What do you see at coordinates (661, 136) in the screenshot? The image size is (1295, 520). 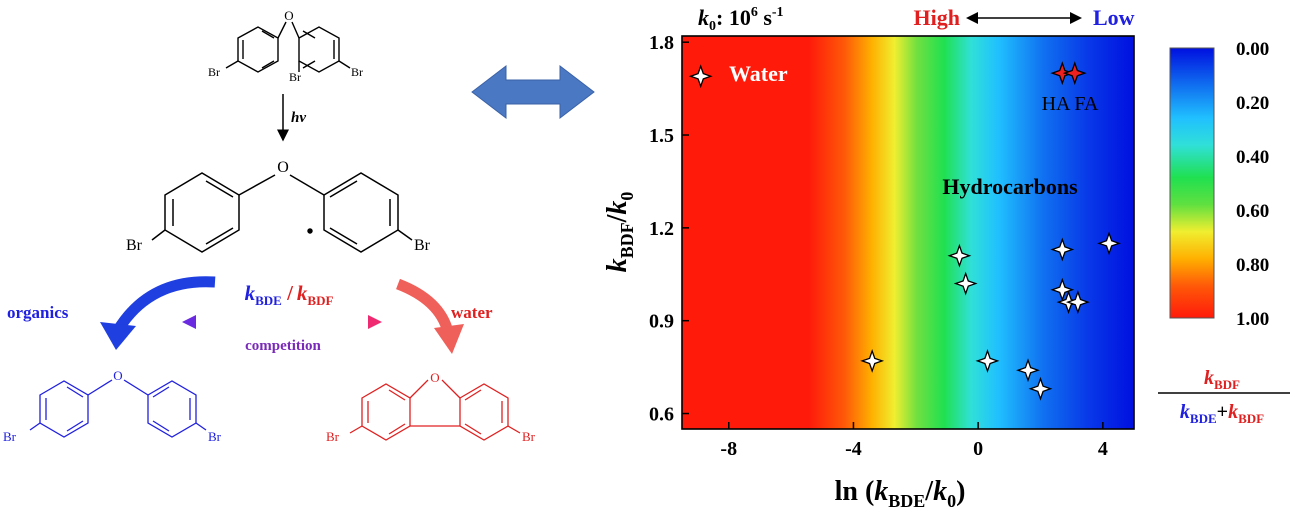 I see `y-tick-label: 1.5` at bounding box center [661, 136].